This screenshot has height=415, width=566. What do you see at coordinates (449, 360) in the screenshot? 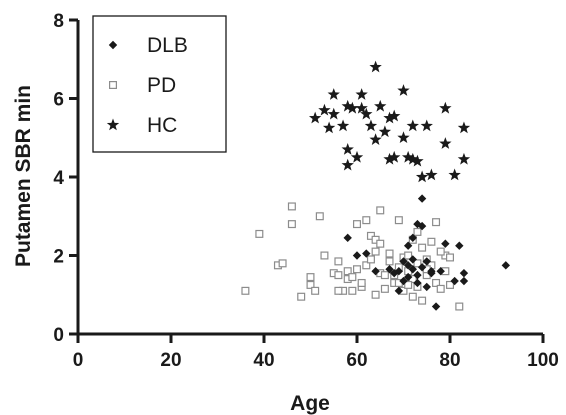
I see `x-tick-label: 80` at bounding box center [449, 360].